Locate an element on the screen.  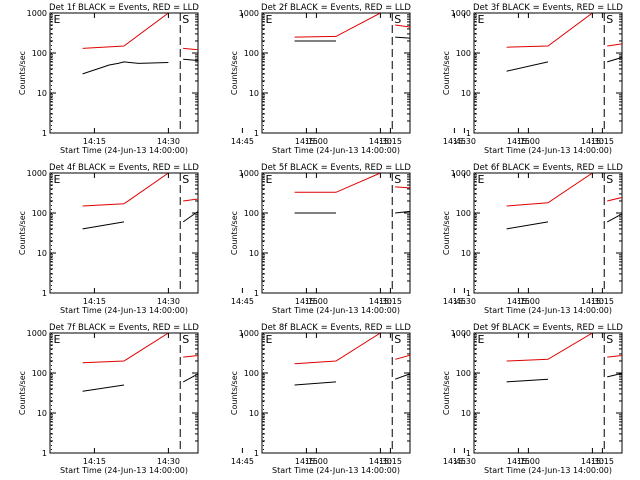
chart-title: Det 6f BLACK = Events, RED = LLD is located at coordinates (548, 168).